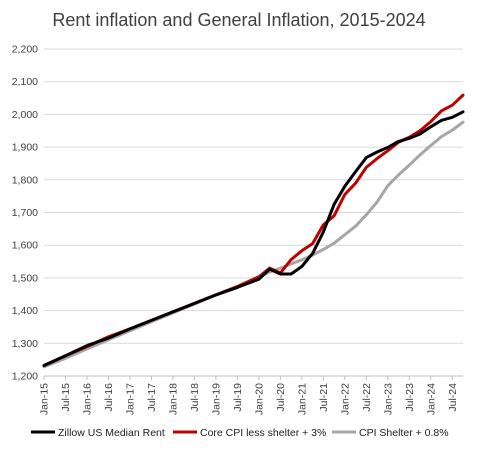 This screenshot has width=479, height=451. Describe the element at coordinates (404, 433) in the screenshot. I see `legend-label: CPI Shelter + 0.8%` at that location.